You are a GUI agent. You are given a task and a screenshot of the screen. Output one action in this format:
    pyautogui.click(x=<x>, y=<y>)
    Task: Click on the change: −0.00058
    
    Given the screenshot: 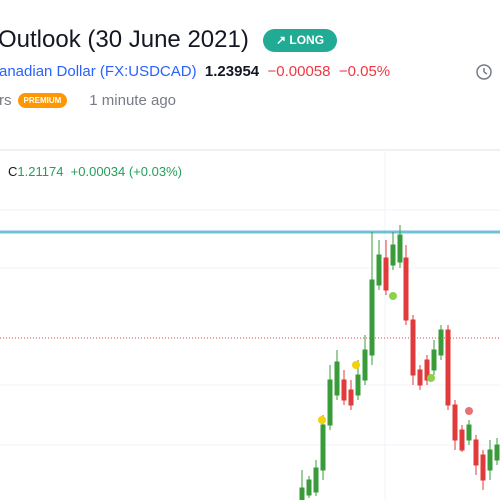 What is the action you would take?
    pyautogui.click(x=299, y=71)
    